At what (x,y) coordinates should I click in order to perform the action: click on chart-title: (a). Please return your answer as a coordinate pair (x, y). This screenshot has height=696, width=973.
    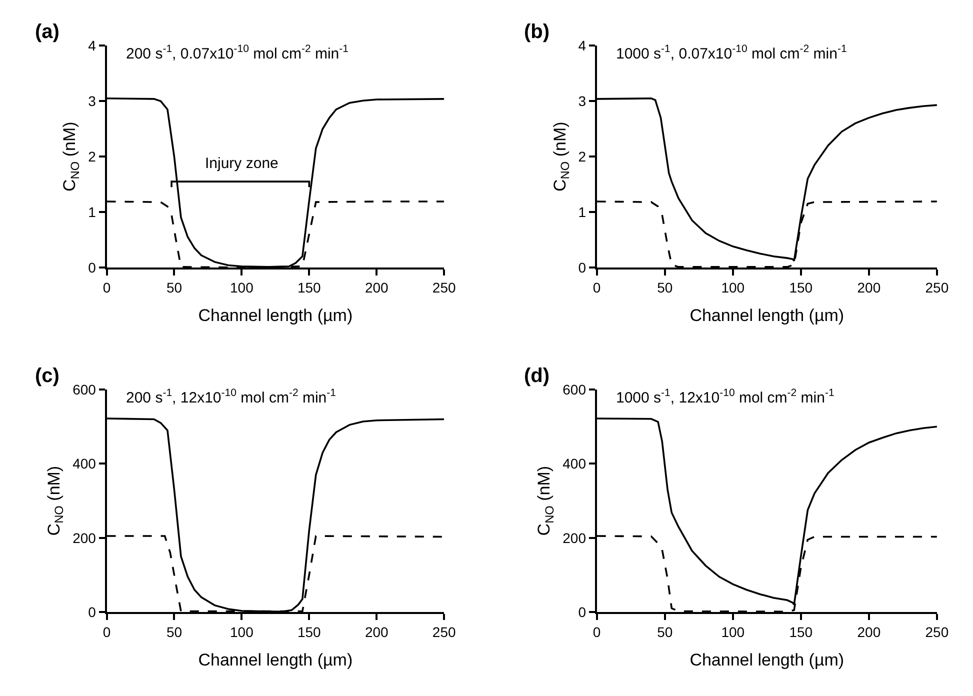
    Looking at the image, I should click on (47, 32).